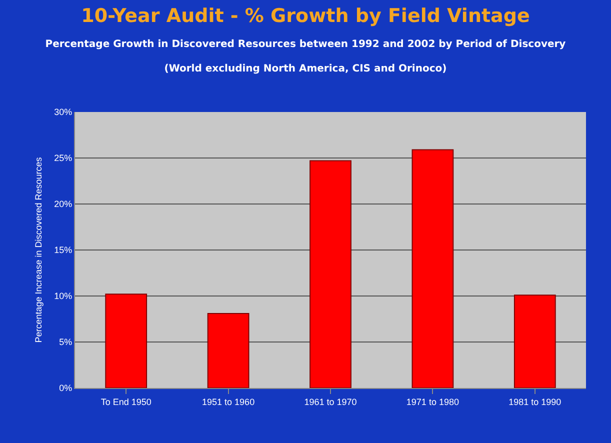 Image resolution: width=611 pixels, height=443 pixels. Describe the element at coordinates (63, 296) in the screenshot. I see `y-tick-label: 10%` at that location.